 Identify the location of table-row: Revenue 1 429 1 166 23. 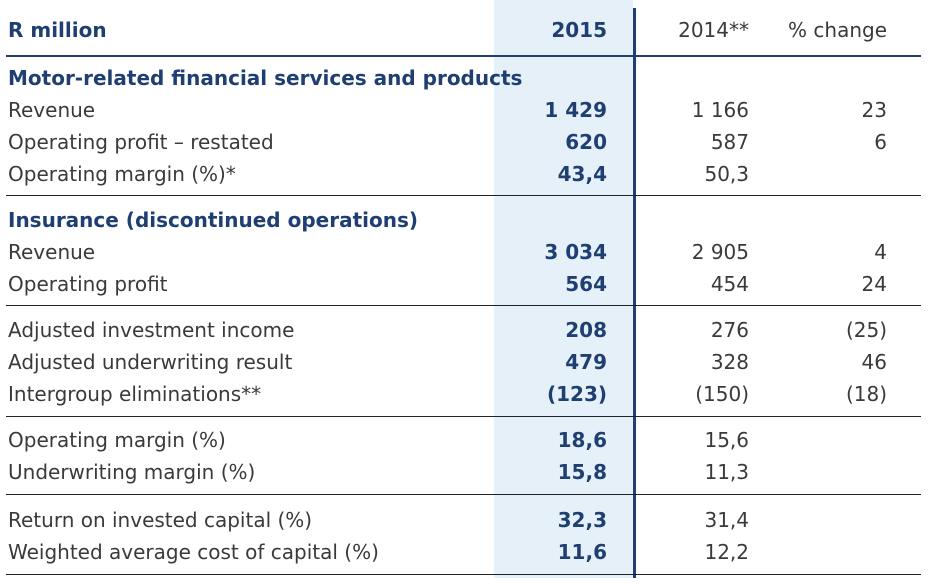
(447, 110).